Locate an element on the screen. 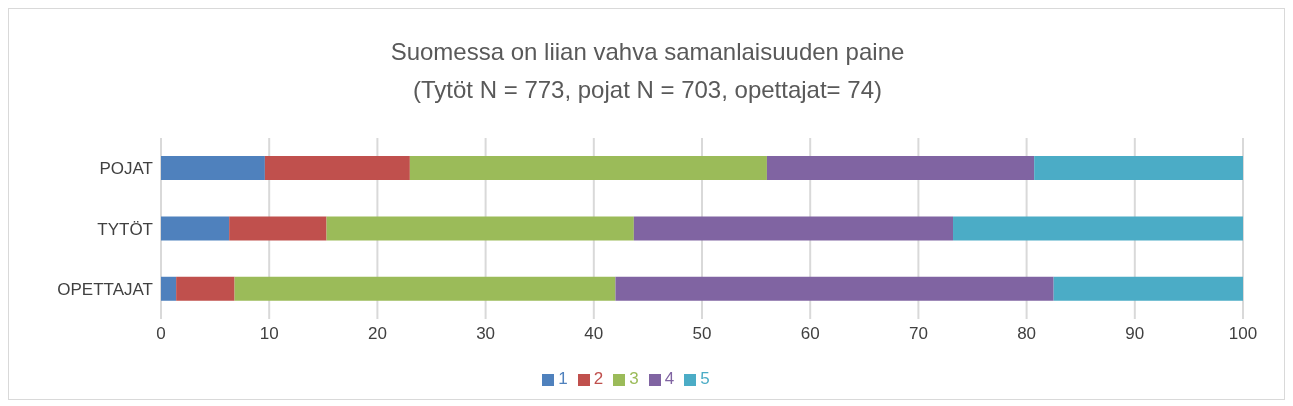  x-tick-label: 30 is located at coordinates (486, 334).